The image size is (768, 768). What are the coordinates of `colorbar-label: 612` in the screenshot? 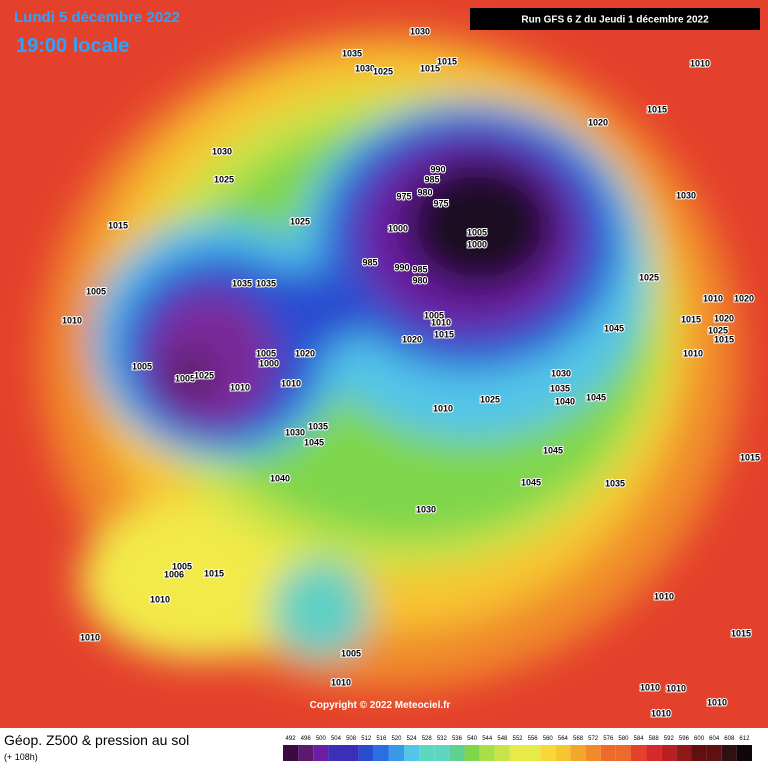 It's located at (744, 739).